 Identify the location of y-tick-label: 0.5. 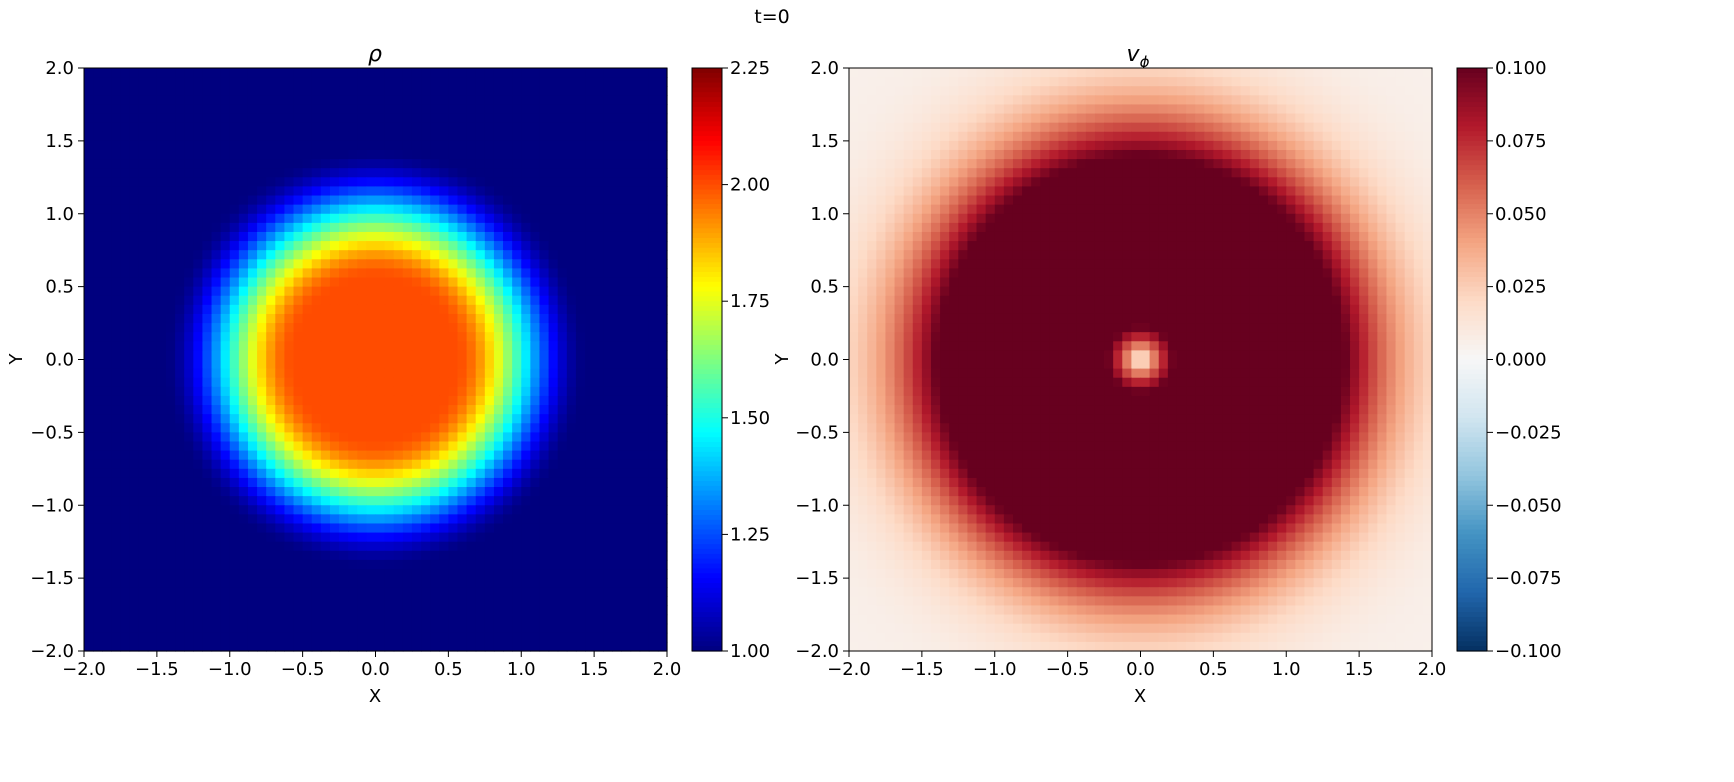
(59, 287).